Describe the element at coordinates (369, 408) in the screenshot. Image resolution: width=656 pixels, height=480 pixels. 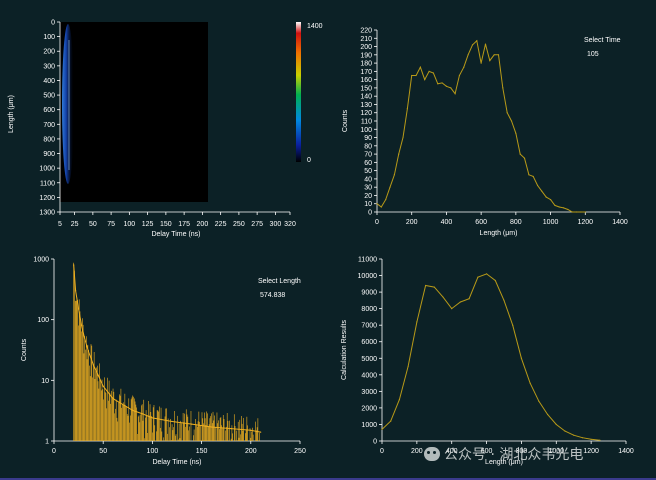
I see `y-tick-label: 2000` at that location.